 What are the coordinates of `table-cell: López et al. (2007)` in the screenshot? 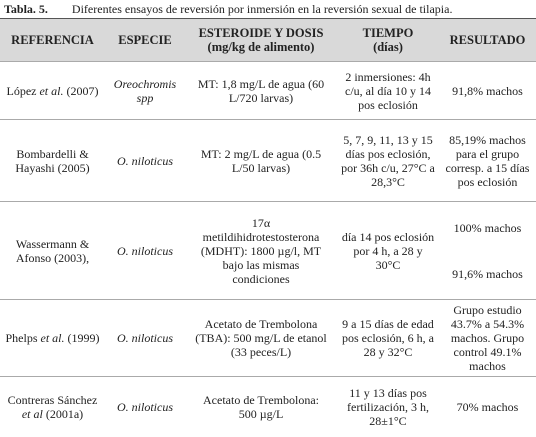 It's located at (52, 90).